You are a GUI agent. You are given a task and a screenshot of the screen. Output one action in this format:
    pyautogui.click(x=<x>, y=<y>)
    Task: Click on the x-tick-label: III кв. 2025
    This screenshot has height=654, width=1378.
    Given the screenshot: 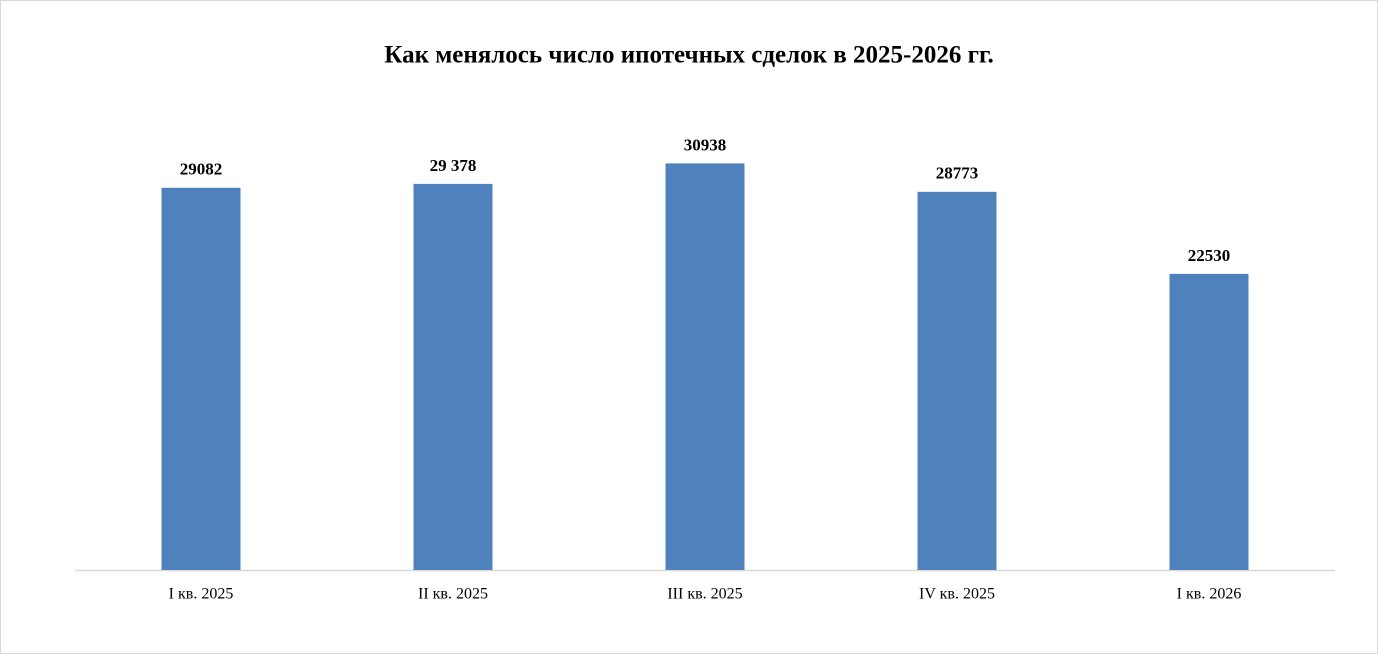 What is the action you would take?
    pyautogui.click(x=704, y=594)
    